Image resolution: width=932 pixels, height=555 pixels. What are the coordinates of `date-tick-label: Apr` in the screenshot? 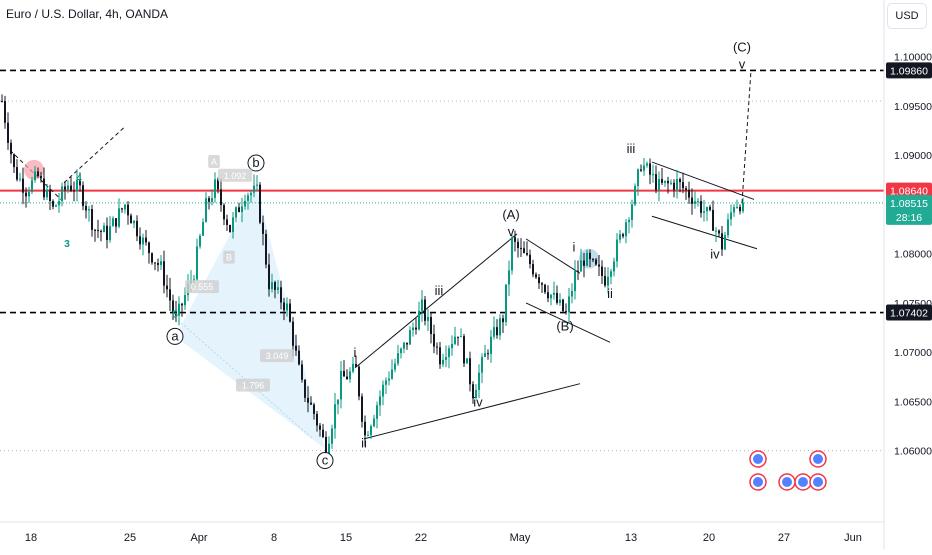 It's located at (198, 538).